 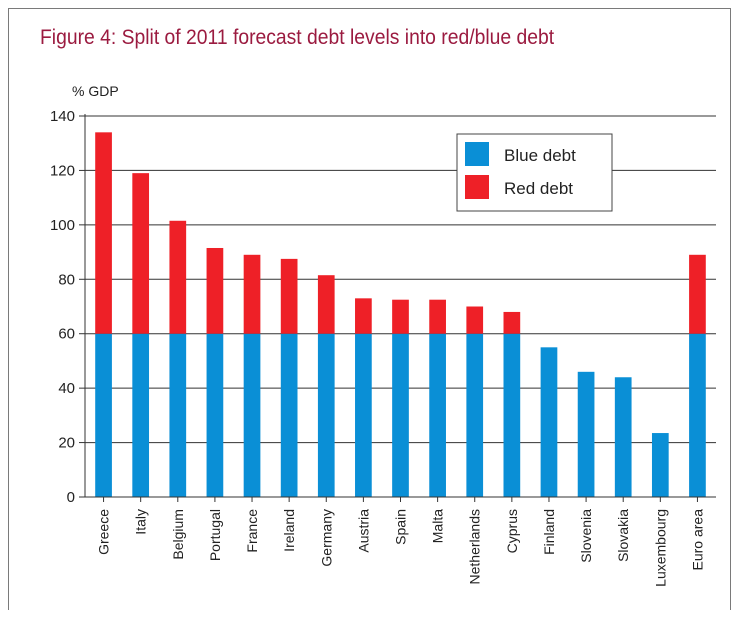 What do you see at coordinates (363, 415) in the screenshot?
I see `blue-debt-bar-austria` at bounding box center [363, 415].